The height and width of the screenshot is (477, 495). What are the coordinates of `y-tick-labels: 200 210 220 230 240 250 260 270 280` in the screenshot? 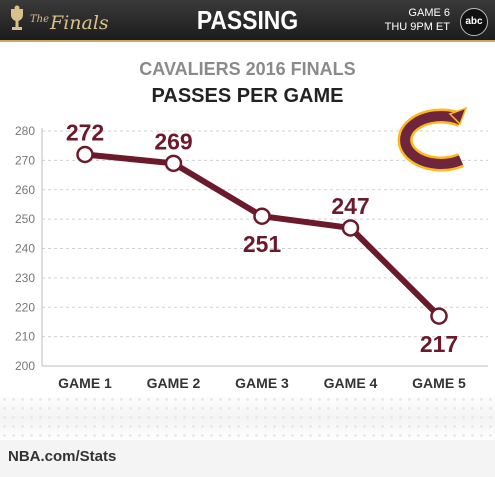 It's located at (25, 248).